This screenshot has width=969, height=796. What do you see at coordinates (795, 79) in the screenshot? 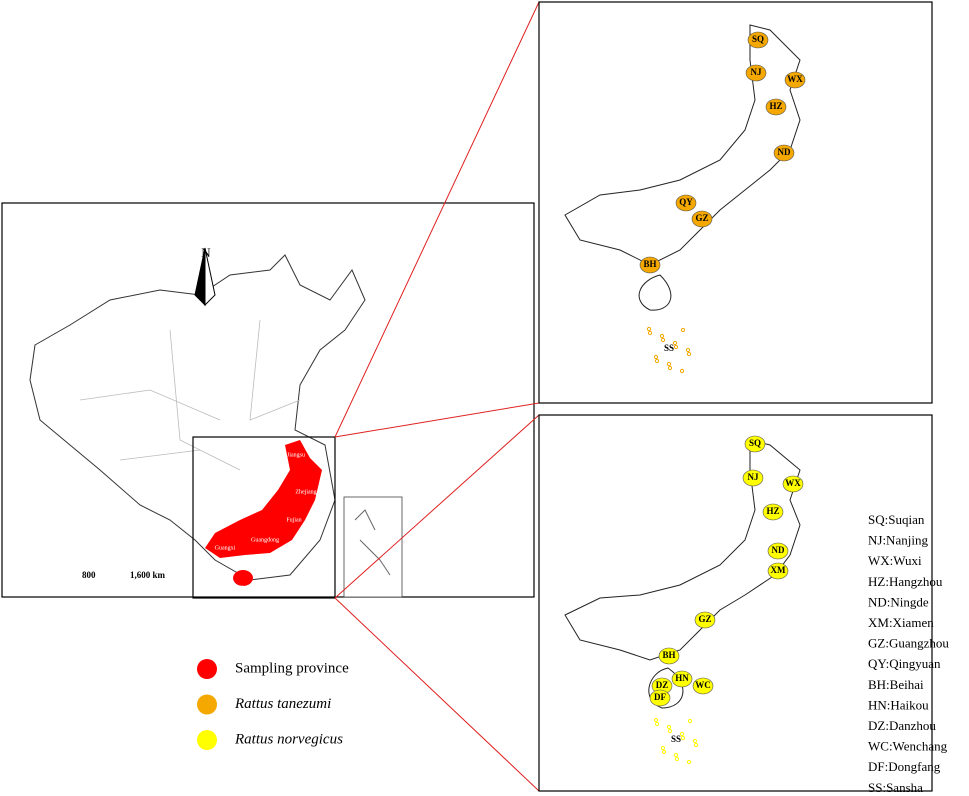
I see `site-label: WX` at bounding box center [795, 79].